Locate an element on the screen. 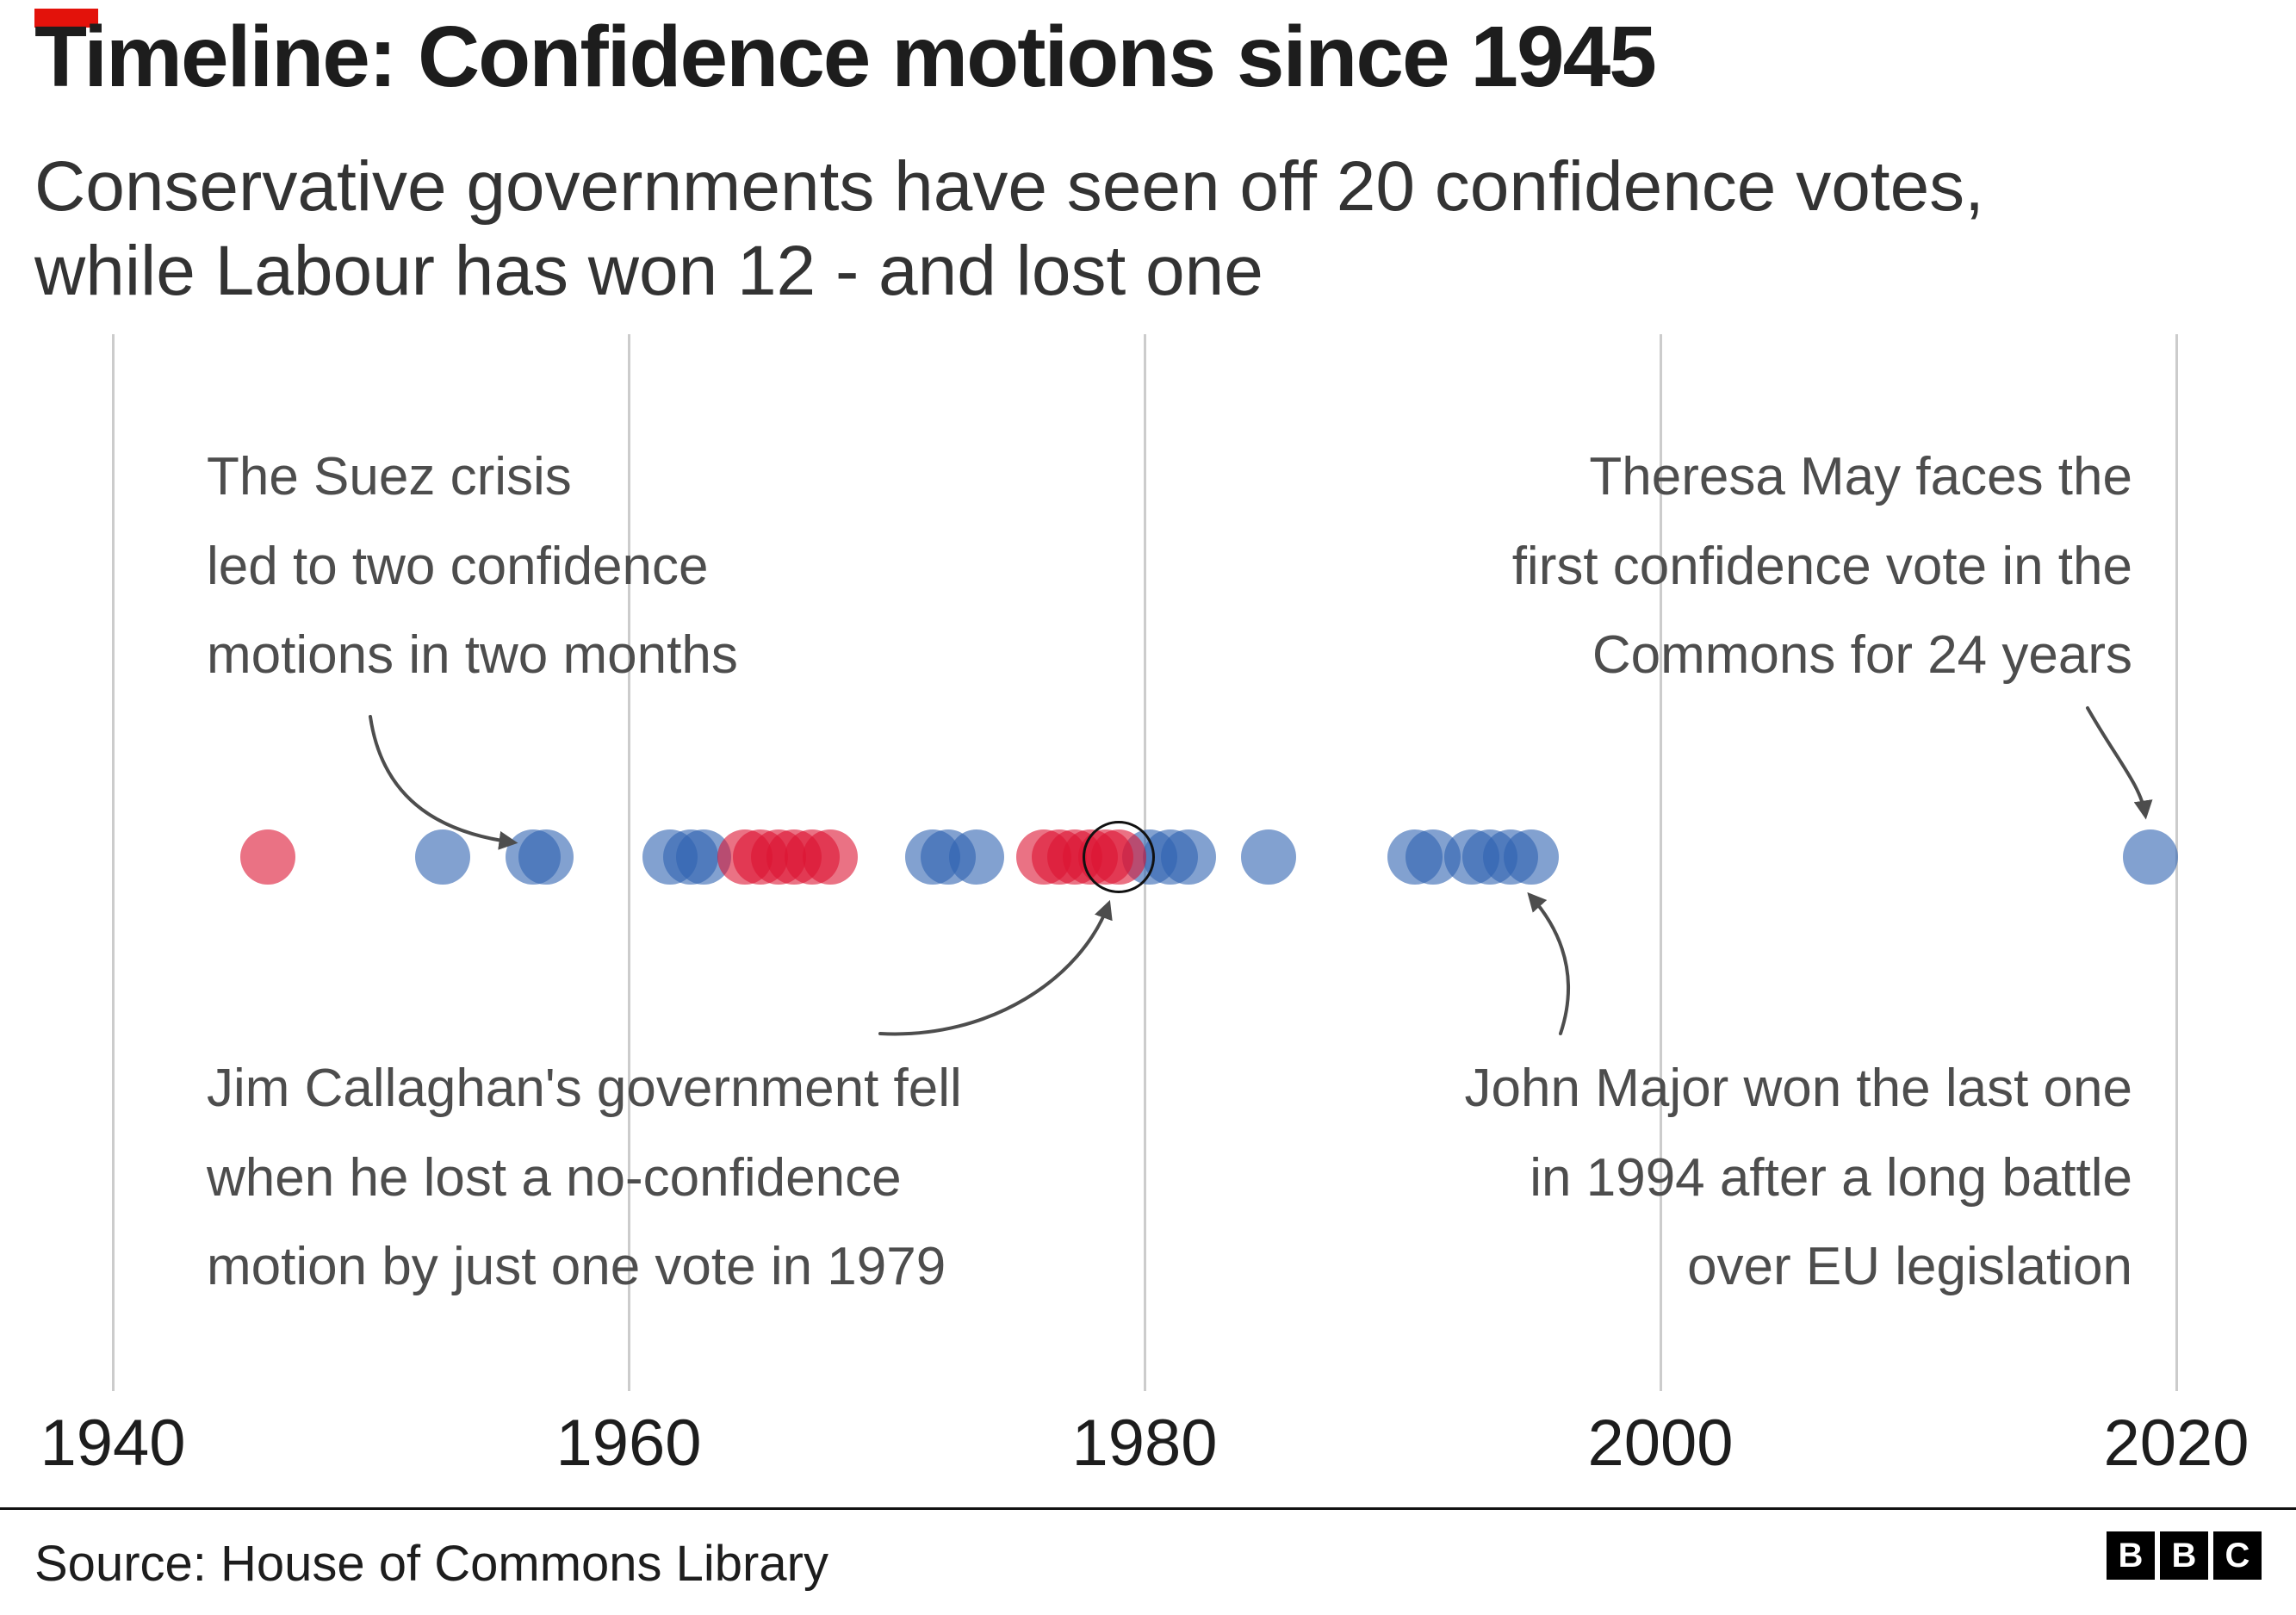 The image size is (2296, 1615). annotation-john-major-line-2: in 1994 after a long battle is located at coordinates (1831, 1177).